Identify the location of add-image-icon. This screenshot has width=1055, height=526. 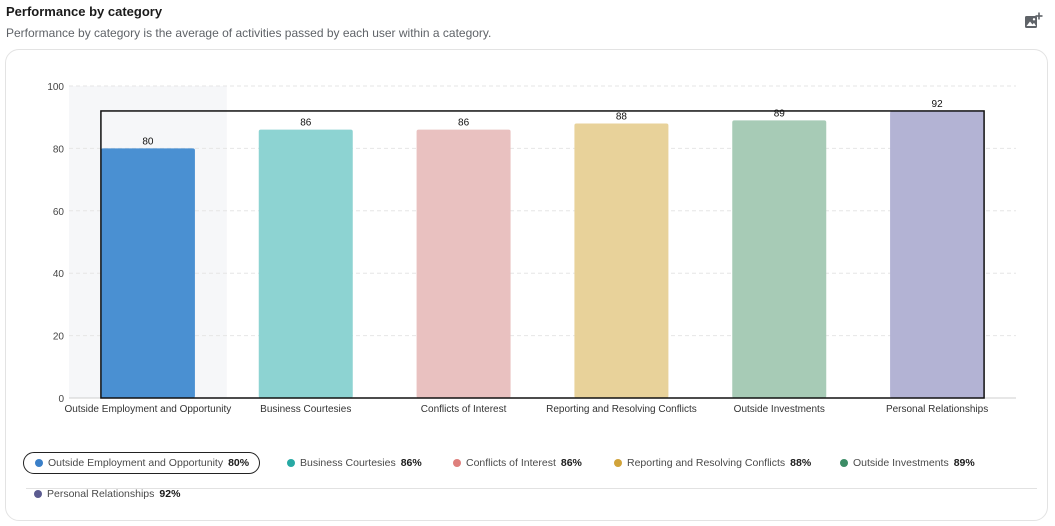
(1033, 21).